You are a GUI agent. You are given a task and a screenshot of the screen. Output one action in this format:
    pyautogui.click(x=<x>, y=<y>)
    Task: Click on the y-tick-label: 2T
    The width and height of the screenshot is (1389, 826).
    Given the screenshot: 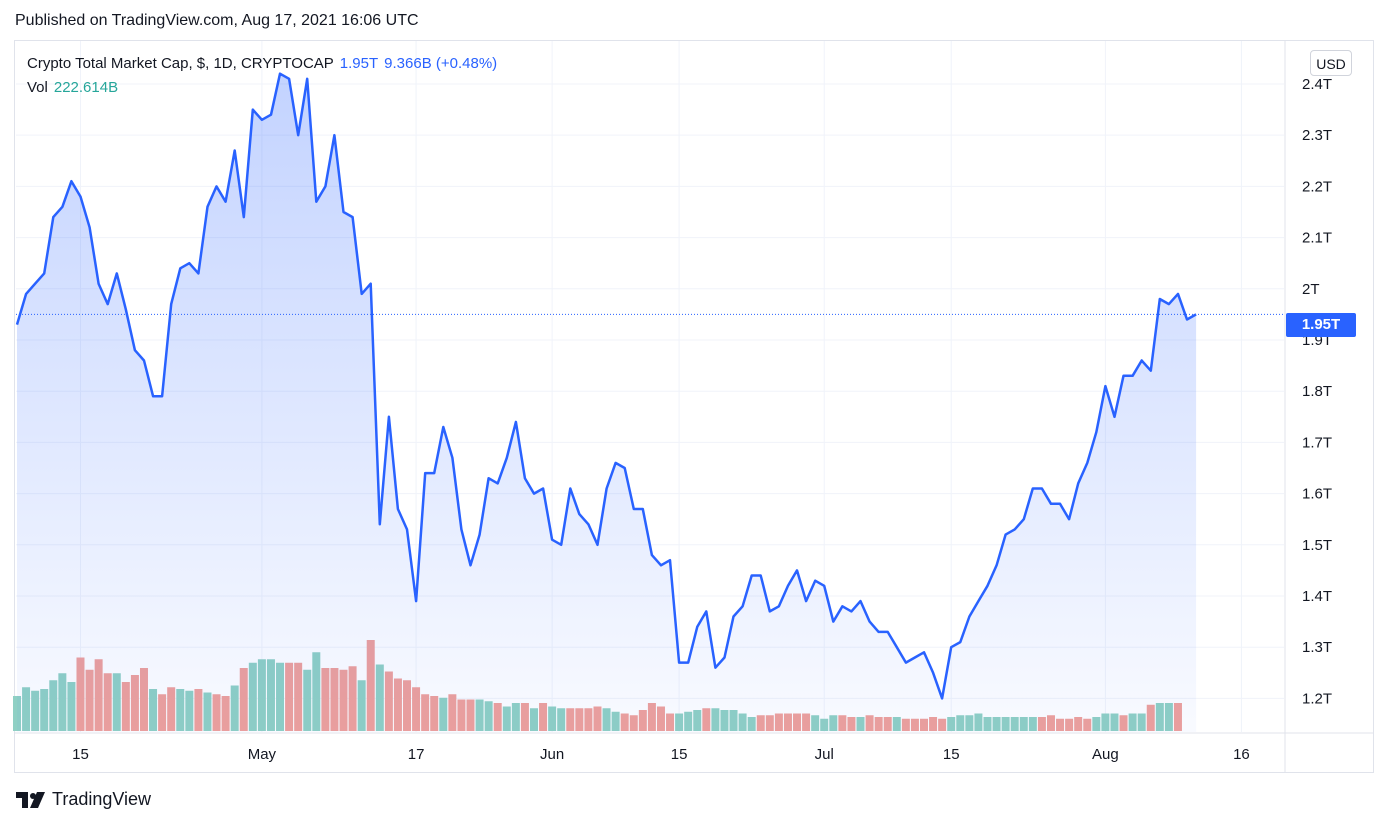 What is the action you would take?
    pyautogui.click(x=1311, y=289)
    